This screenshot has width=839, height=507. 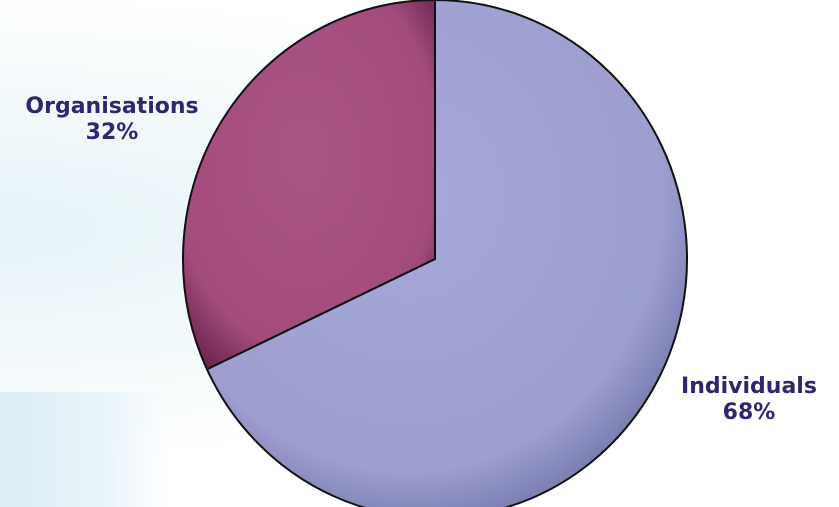 What do you see at coordinates (112, 106) in the screenshot?
I see `organisations-name: Organisations` at bounding box center [112, 106].